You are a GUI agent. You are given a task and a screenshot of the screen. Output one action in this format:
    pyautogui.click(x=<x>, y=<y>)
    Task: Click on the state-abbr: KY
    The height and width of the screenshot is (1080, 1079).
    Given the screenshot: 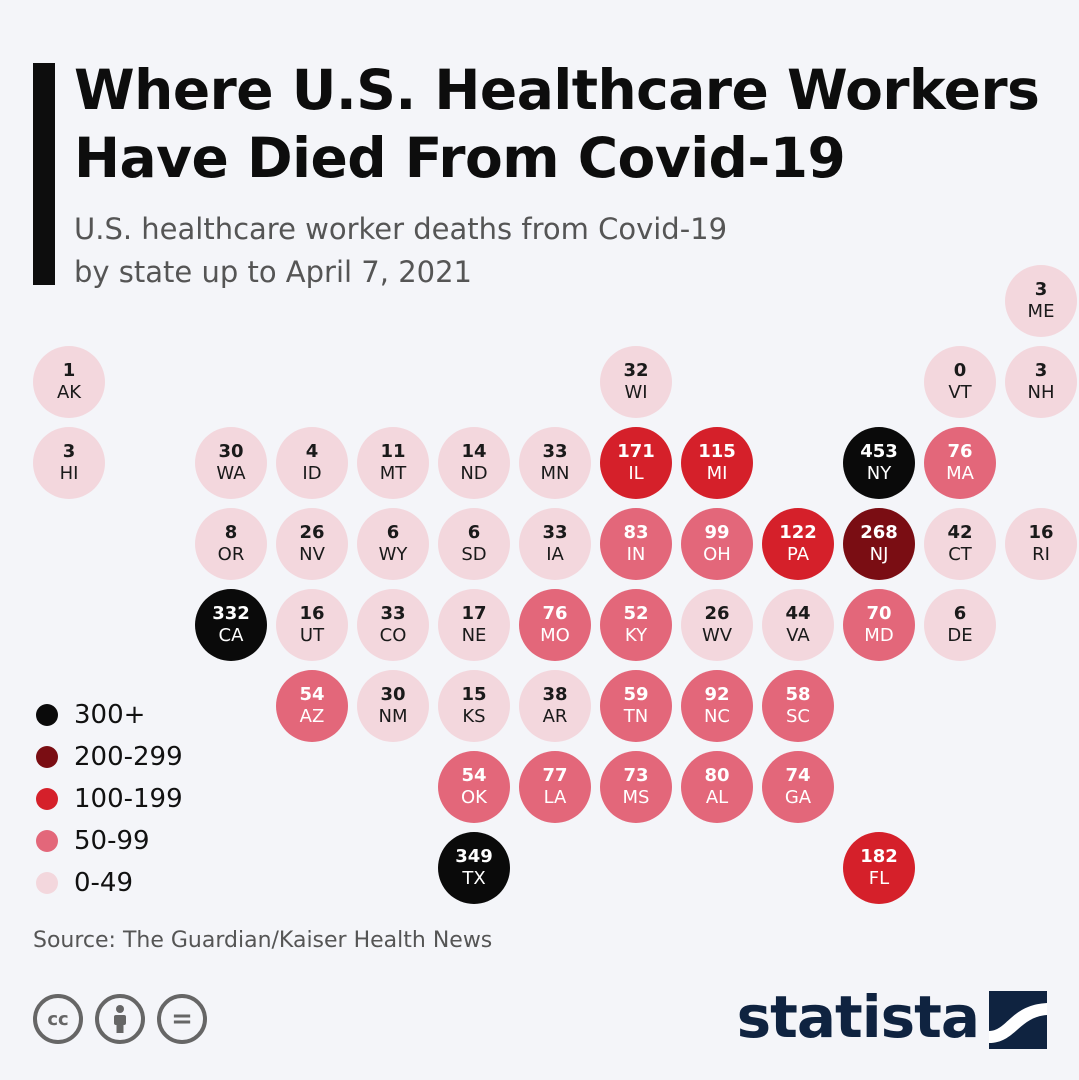 What is the action you would take?
    pyautogui.click(x=636, y=635)
    